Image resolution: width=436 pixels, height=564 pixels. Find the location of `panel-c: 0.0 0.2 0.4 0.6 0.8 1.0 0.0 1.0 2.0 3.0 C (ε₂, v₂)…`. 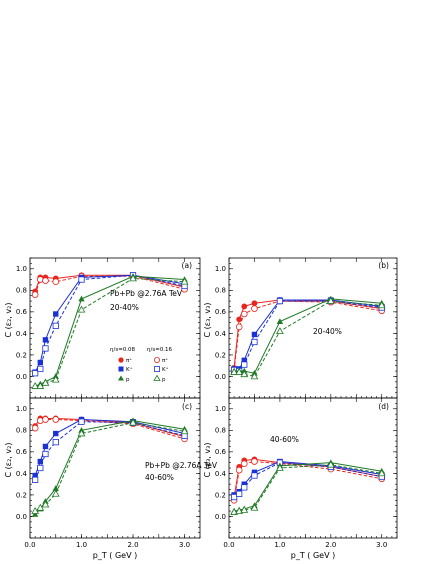

panel-c: 0.0 0.2 0.4 0.6 0.8 1.0 0.0 1.0 2.0 3.0 C (ε₂, v₂)… is located at coordinates (111, 478).